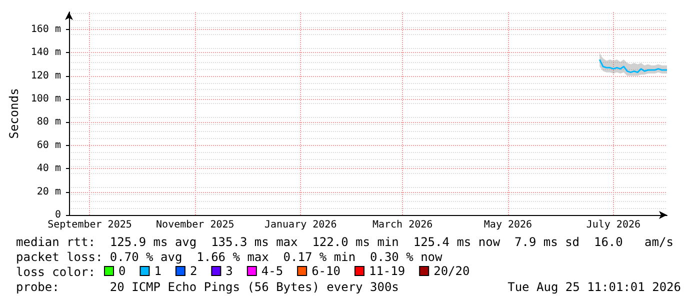 This screenshot has height=297, width=697. Describe the element at coordinates (229, 271) in the screenshot. I see `legend-label: 3` at that location.